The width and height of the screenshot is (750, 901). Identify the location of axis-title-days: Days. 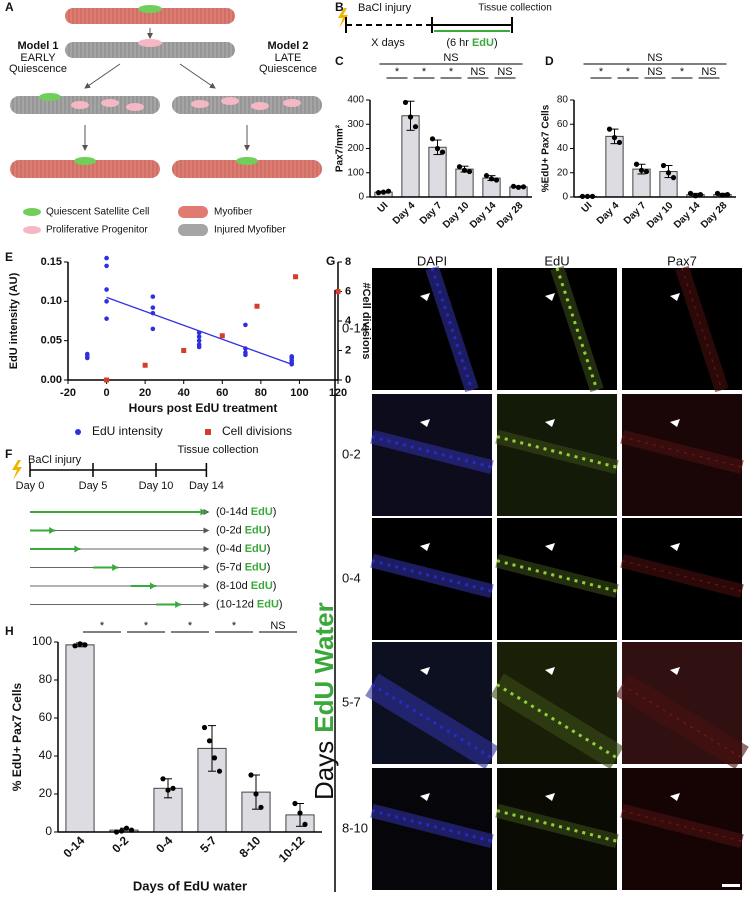
(324, 770).